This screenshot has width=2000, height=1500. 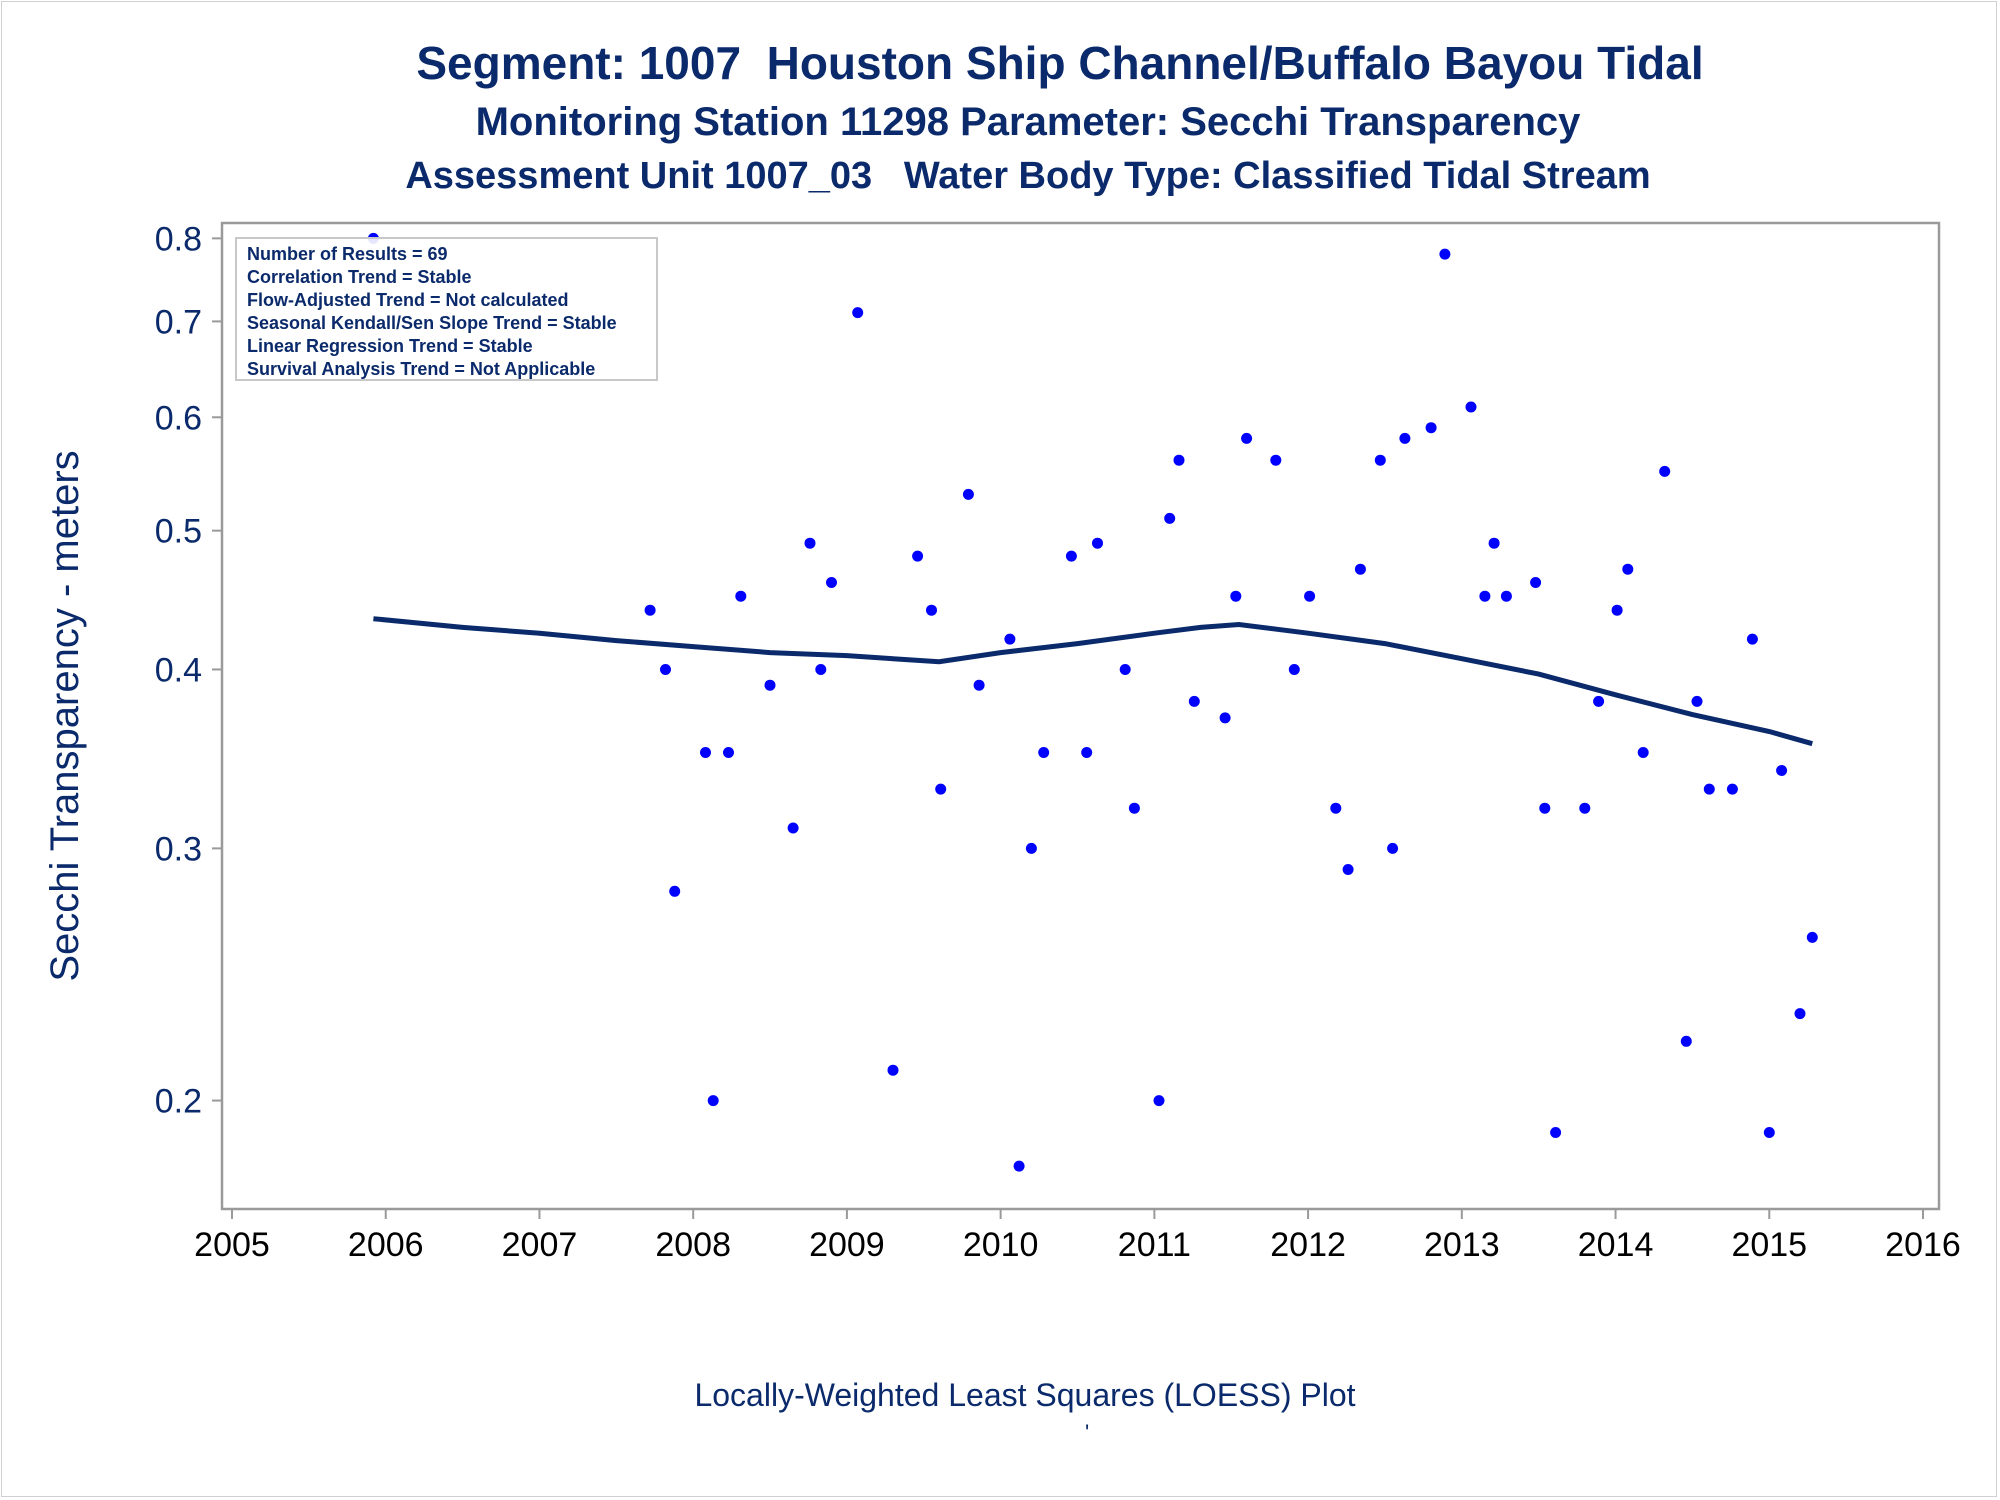 I want to click on y-tick-label: 0.8, so click(x=178, y=239).